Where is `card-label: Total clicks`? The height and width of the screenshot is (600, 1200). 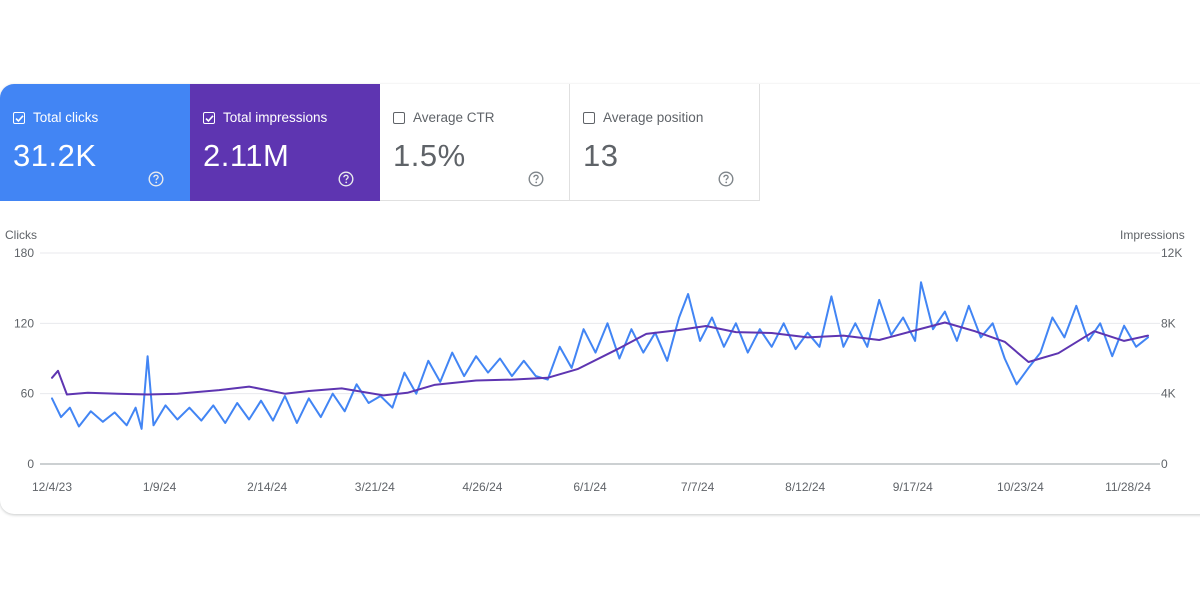
card-label: Total clicks is located at coordinates (66, 117).